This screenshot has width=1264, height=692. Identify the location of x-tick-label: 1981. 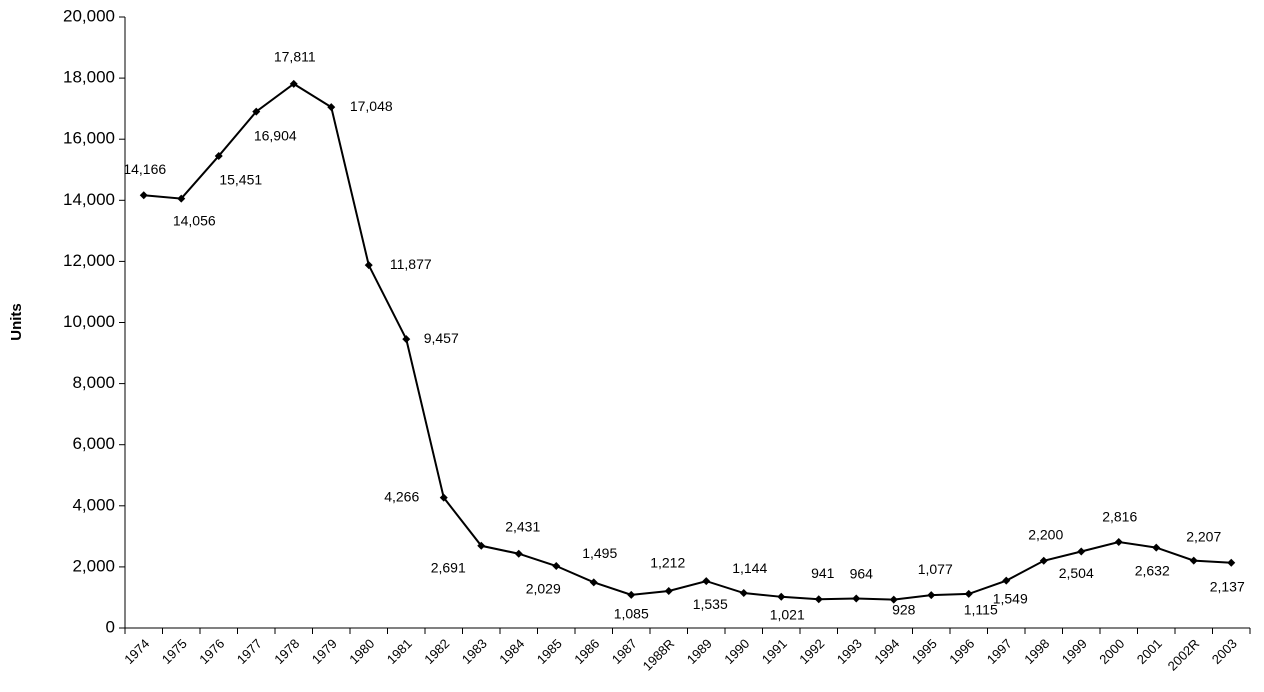
(399, 651).